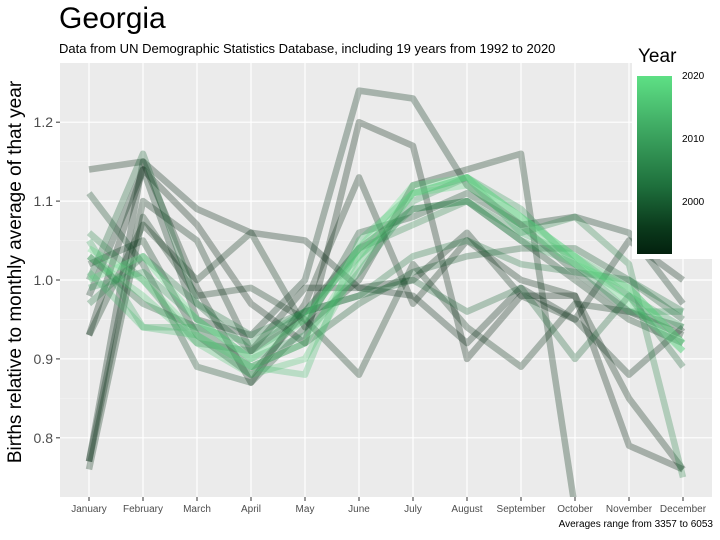  Describe the element at coordinates (693, 202) in the screenshot. I see `legend-tick-label: 2000` at that location.